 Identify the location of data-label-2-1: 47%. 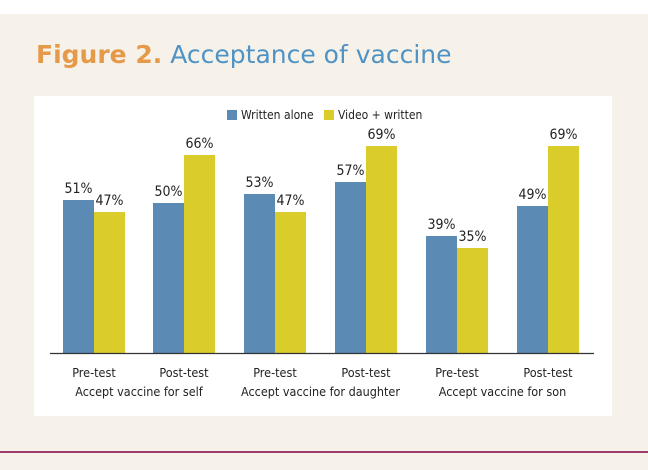
(110, 201).